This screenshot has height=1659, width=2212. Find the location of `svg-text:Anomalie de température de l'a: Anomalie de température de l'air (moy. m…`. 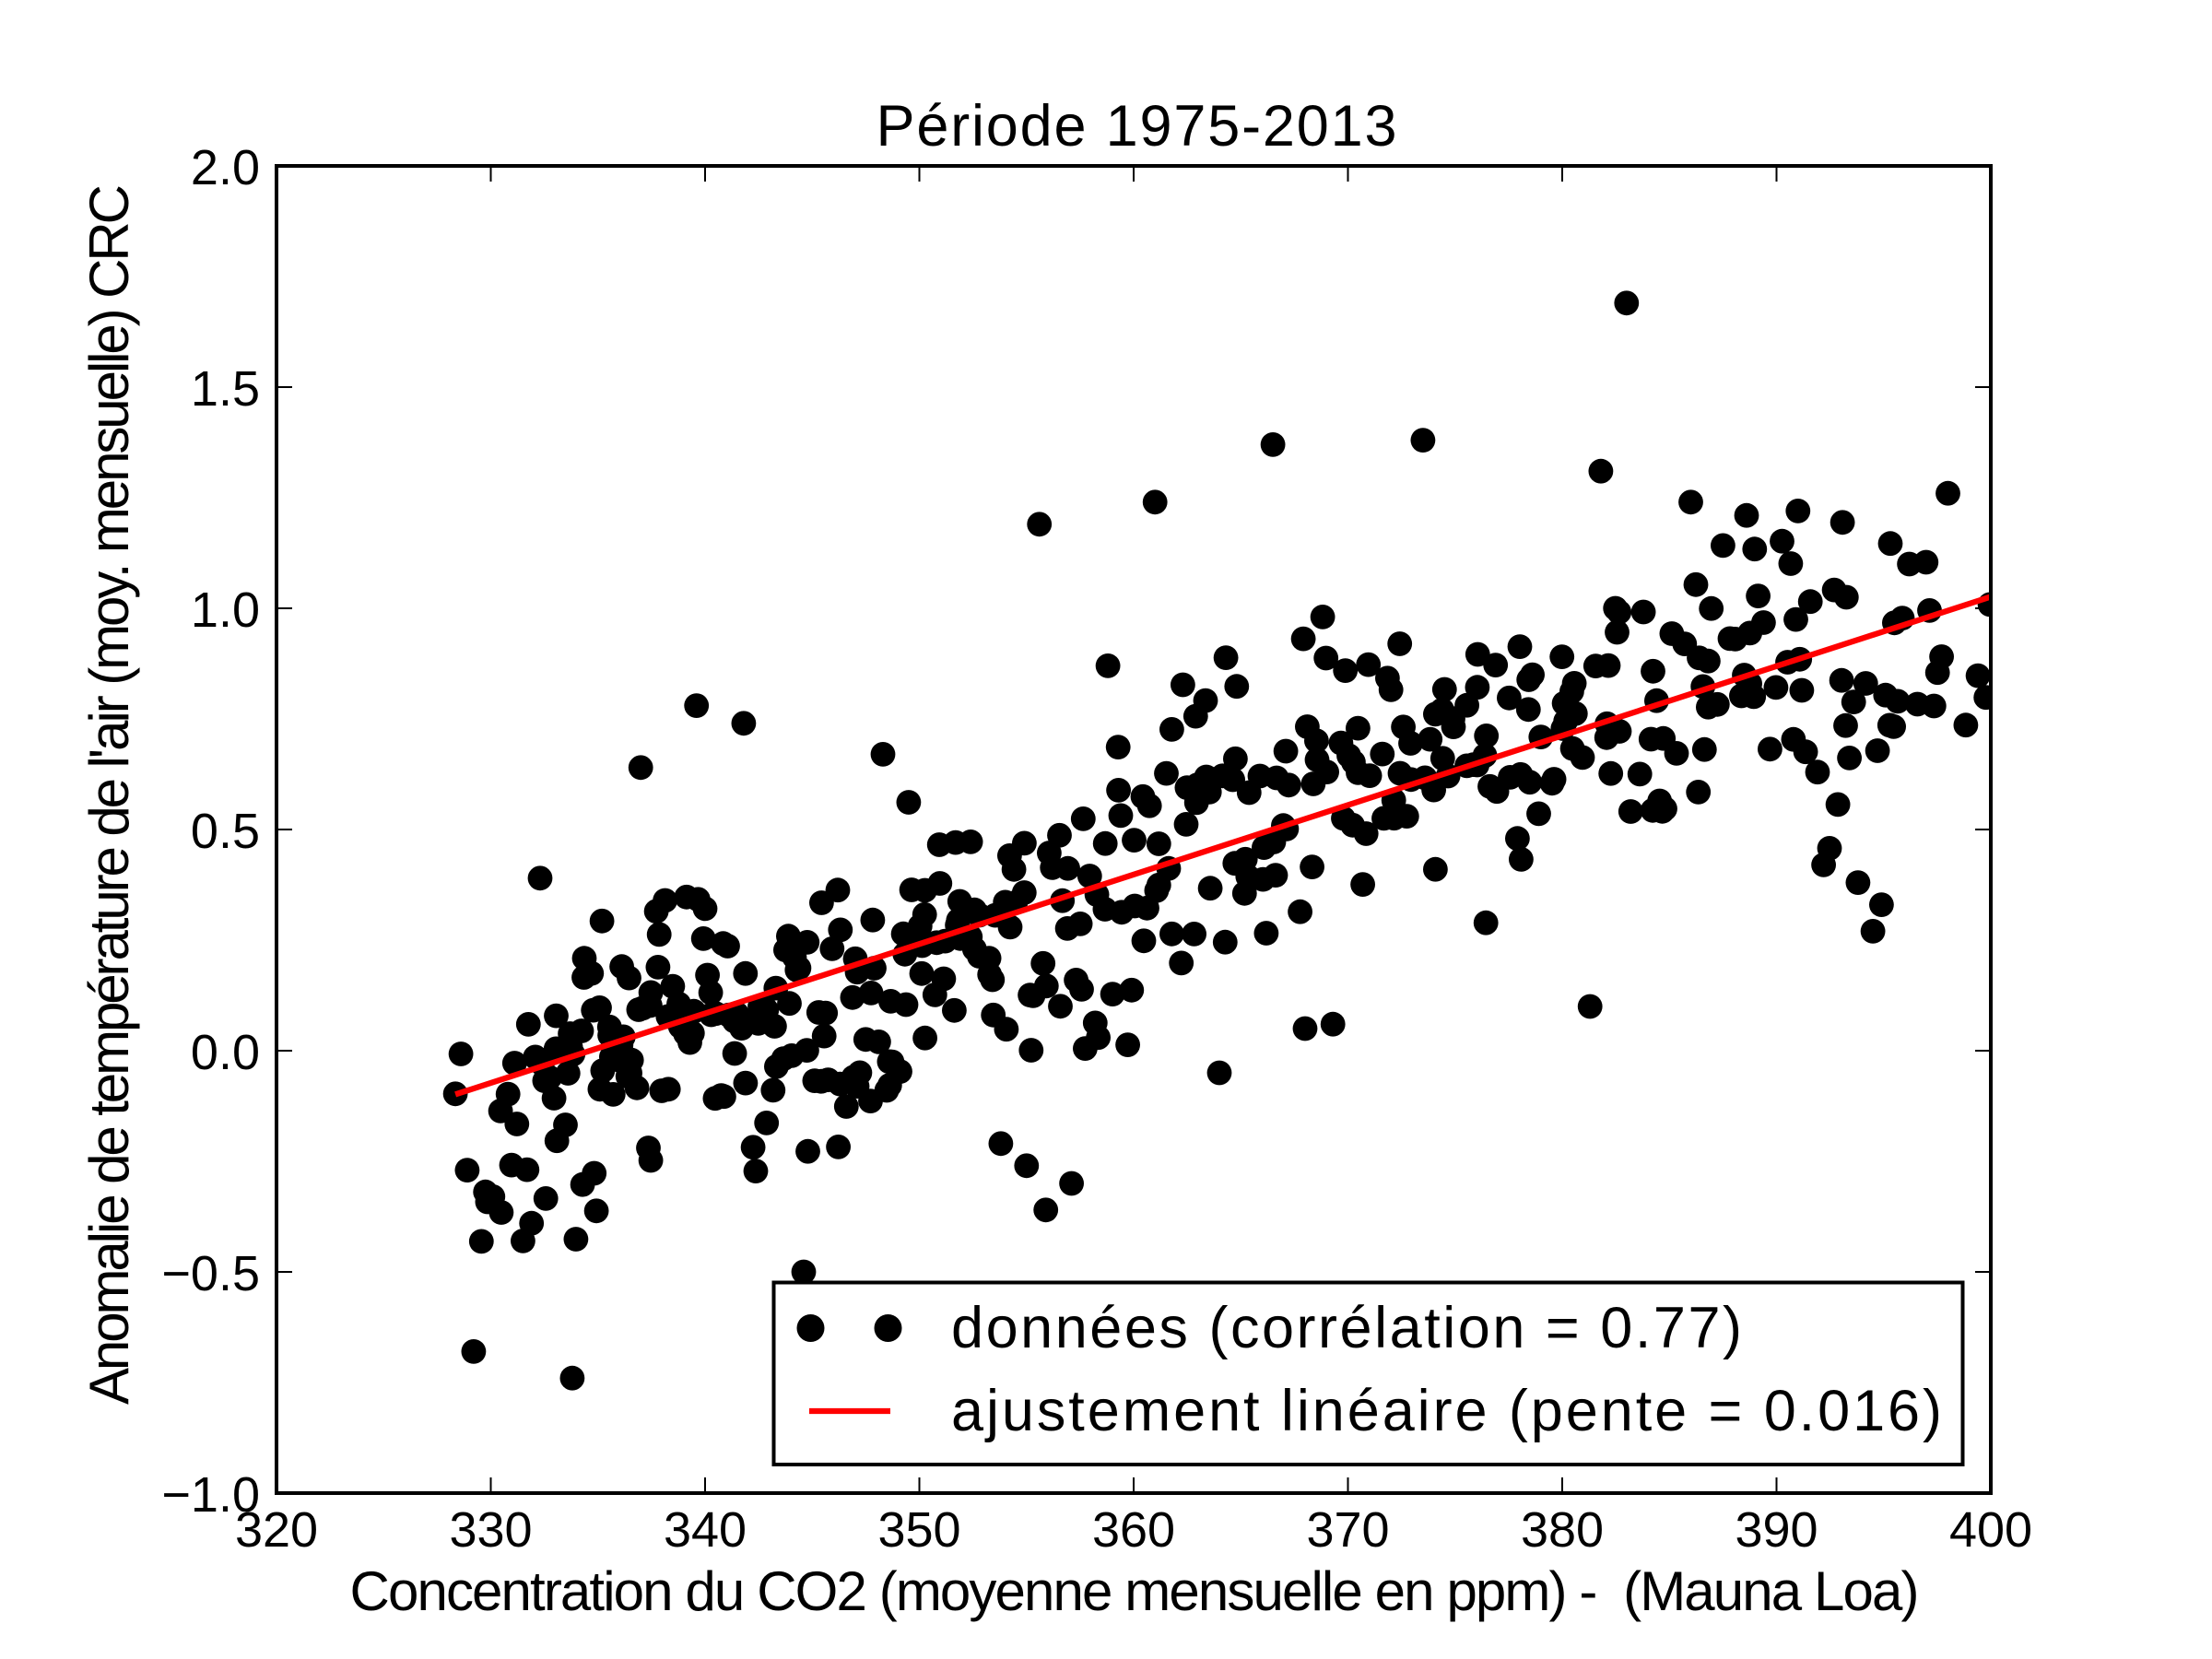

svg-text:Anomalie de température de l'a: Anomalie de température de l'air (moy. m… is located at coordinates (109, 794).